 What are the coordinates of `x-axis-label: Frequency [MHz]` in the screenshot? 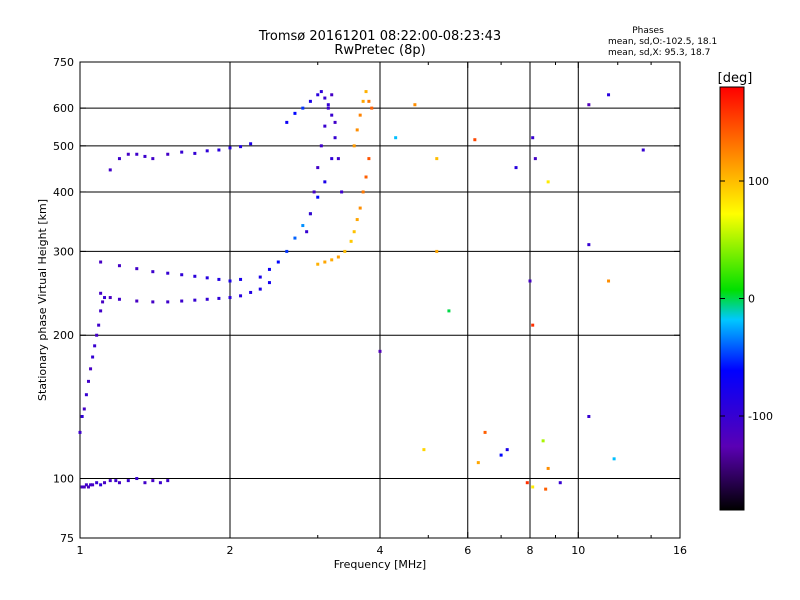 It's located at (380, 564).